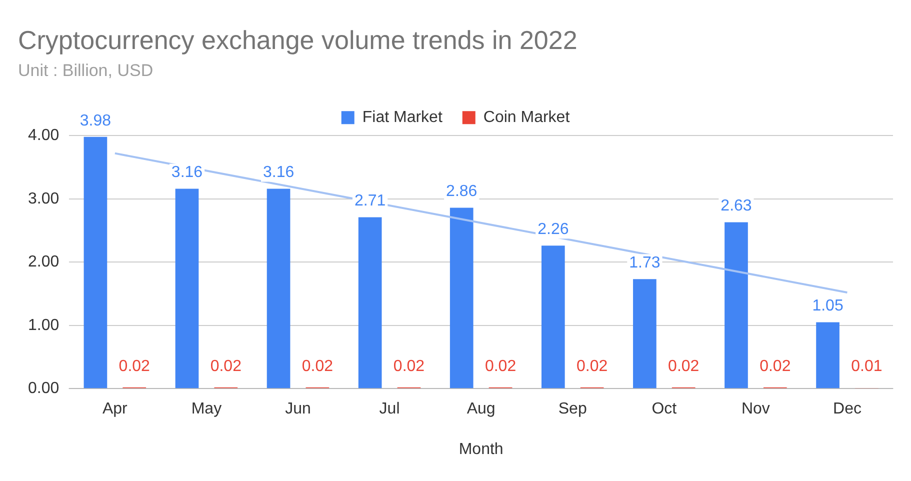 This screenshot has width=911, height=481. I want to click on x-tick-label: May, so click(206, 409).